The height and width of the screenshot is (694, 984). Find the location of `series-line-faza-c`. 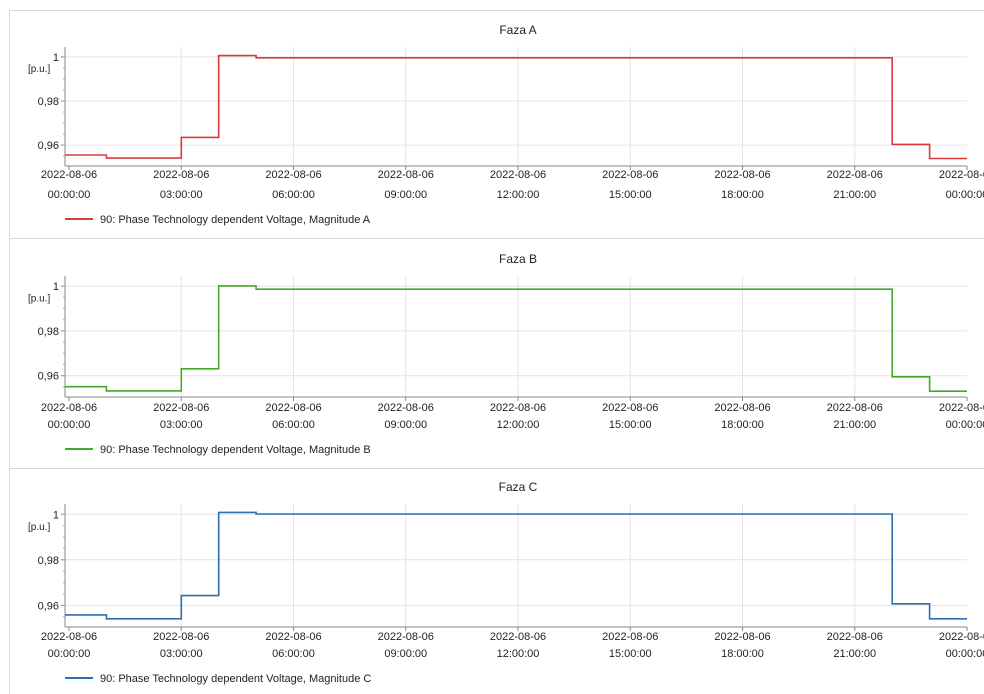

series-line-faza-c is located at coordinates (516, 565).